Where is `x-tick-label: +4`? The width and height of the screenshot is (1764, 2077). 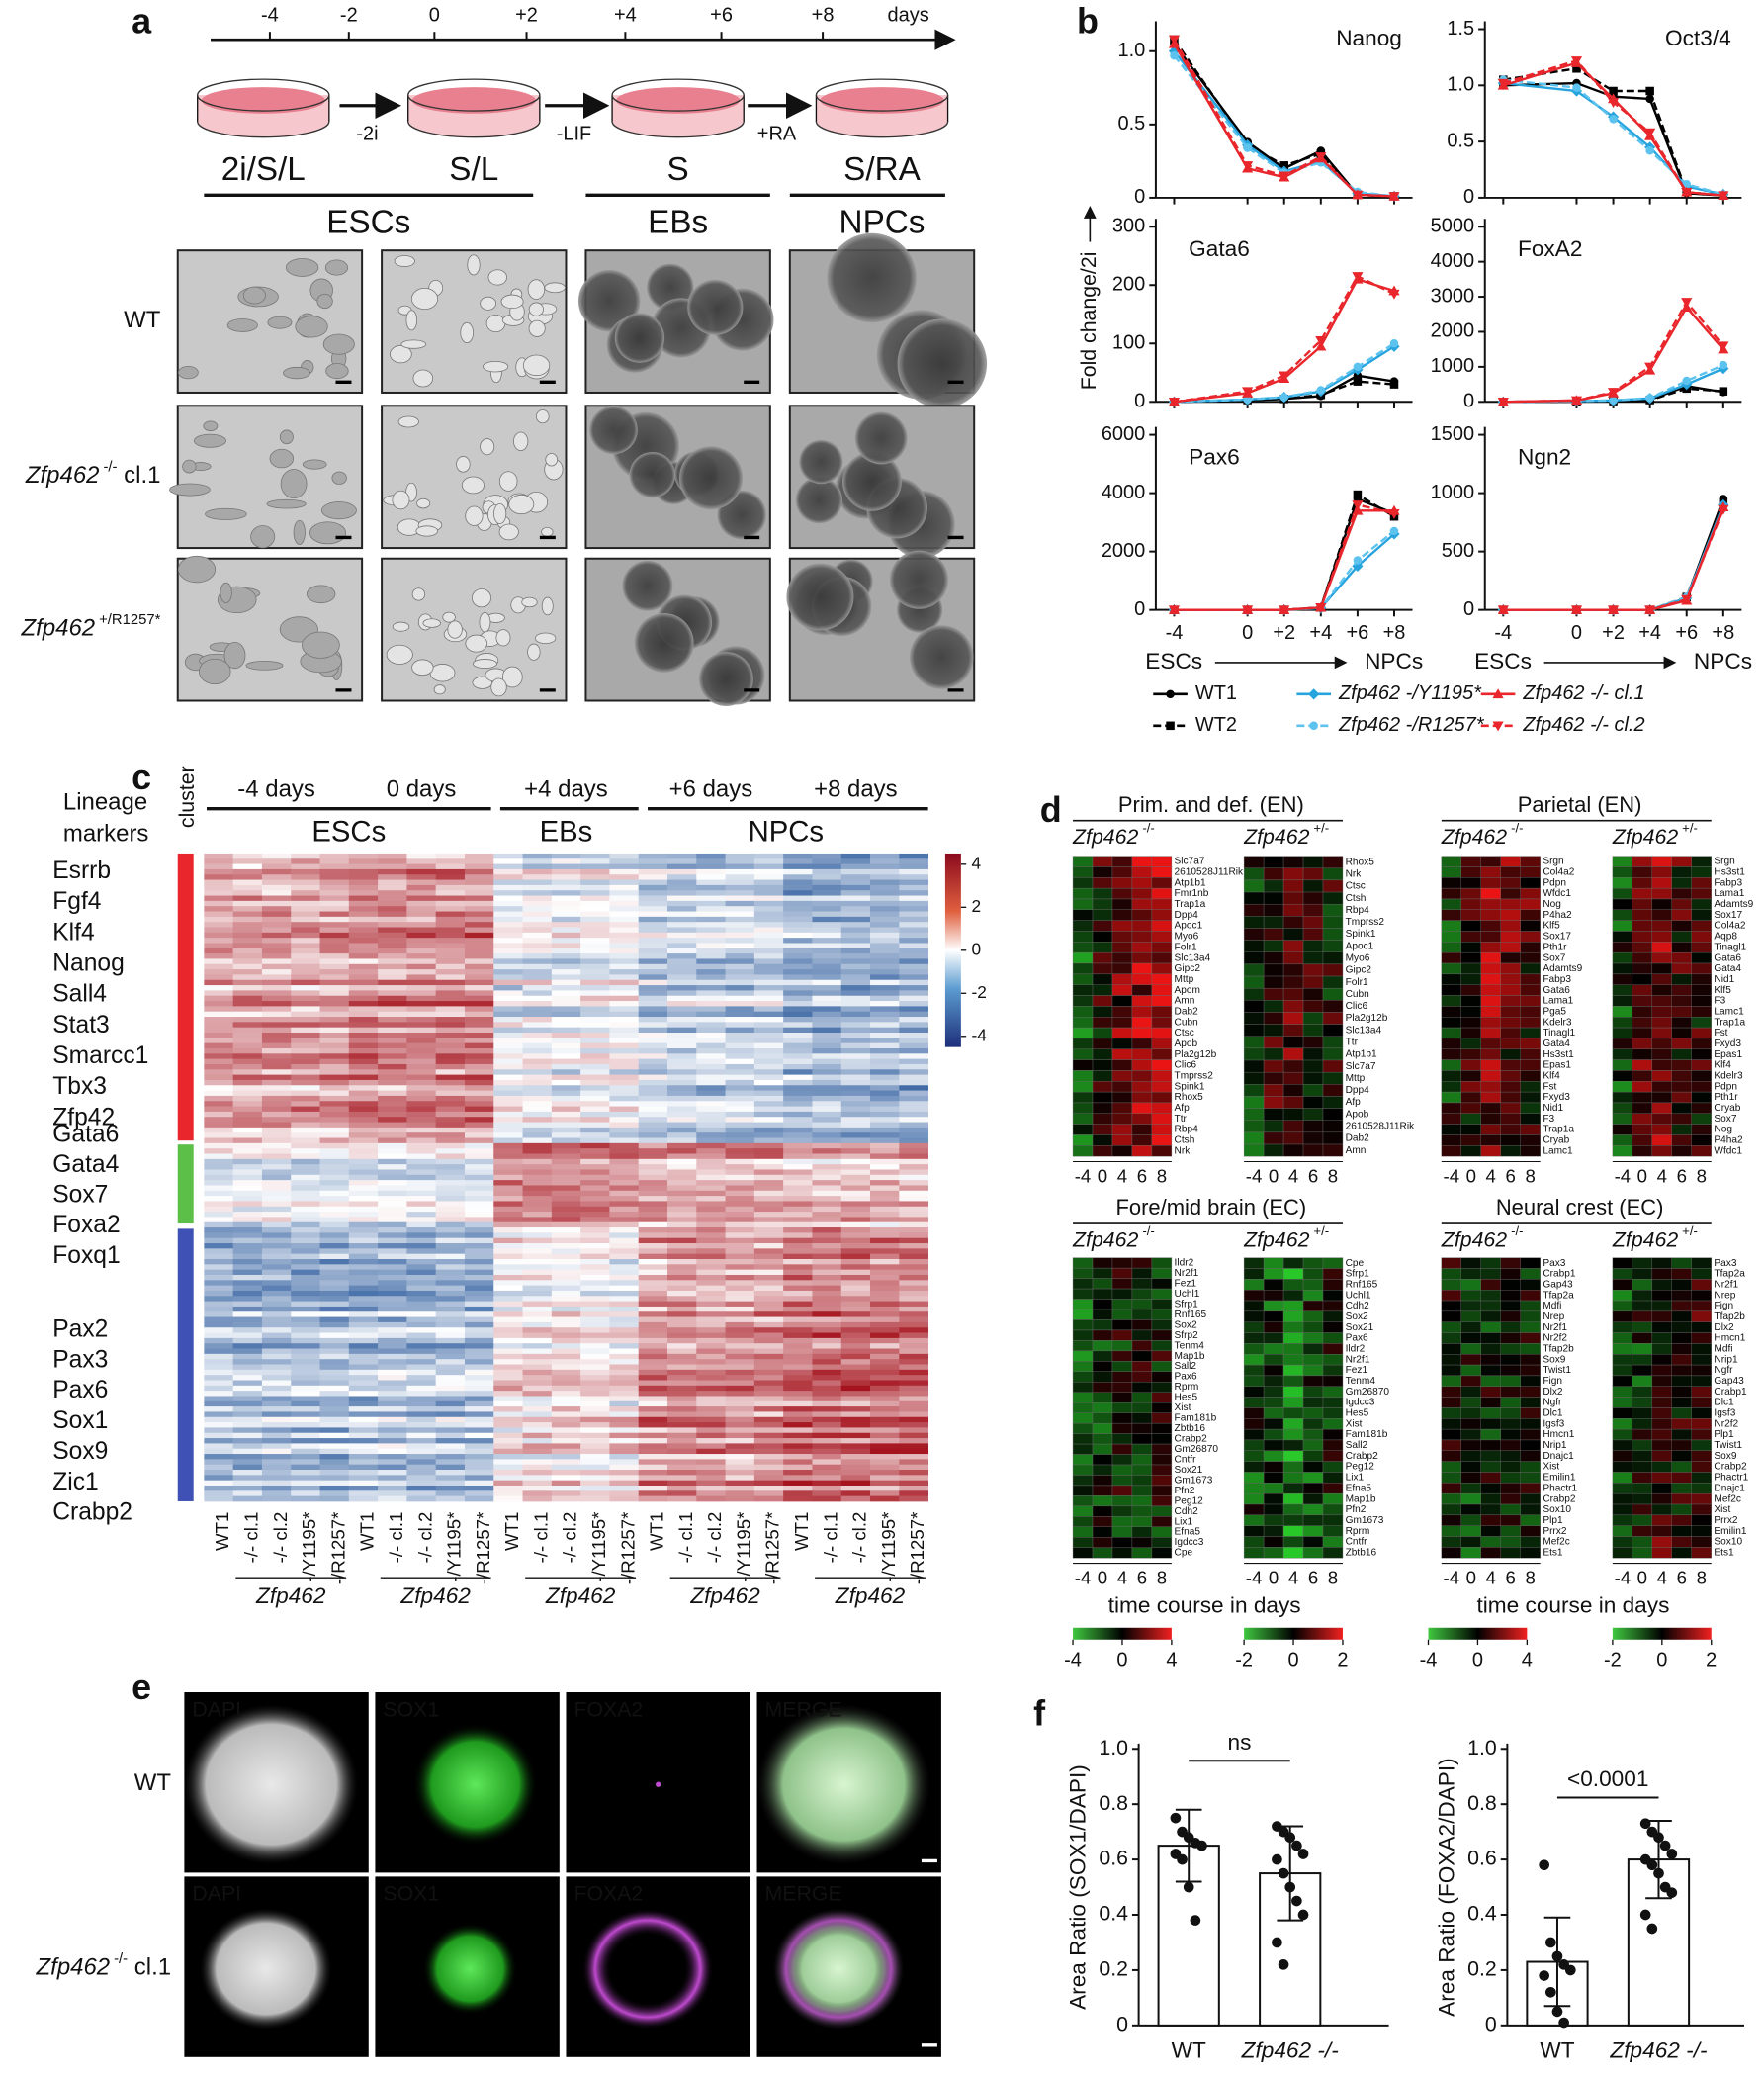 x-tick-label: +4 is located at coordinates (1650, 633).